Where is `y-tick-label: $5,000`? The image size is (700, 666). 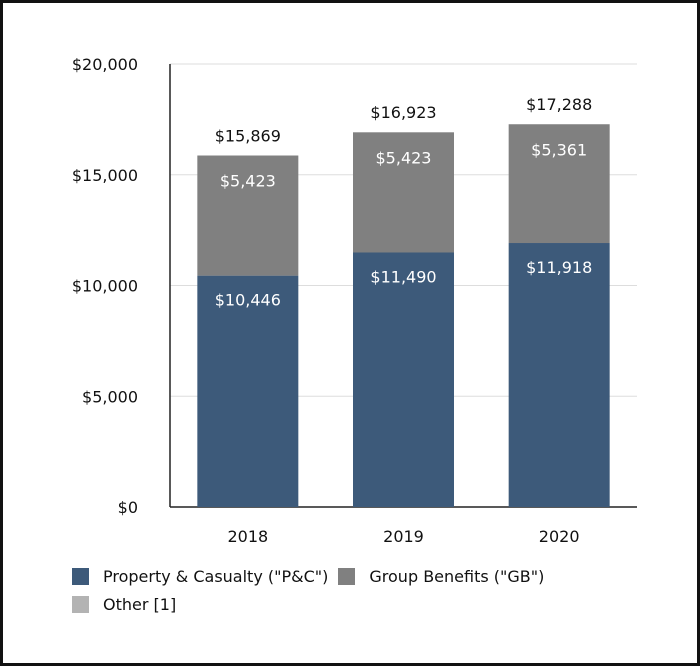
y-tick-label: $5,000 is located at coordinates (110, 396).